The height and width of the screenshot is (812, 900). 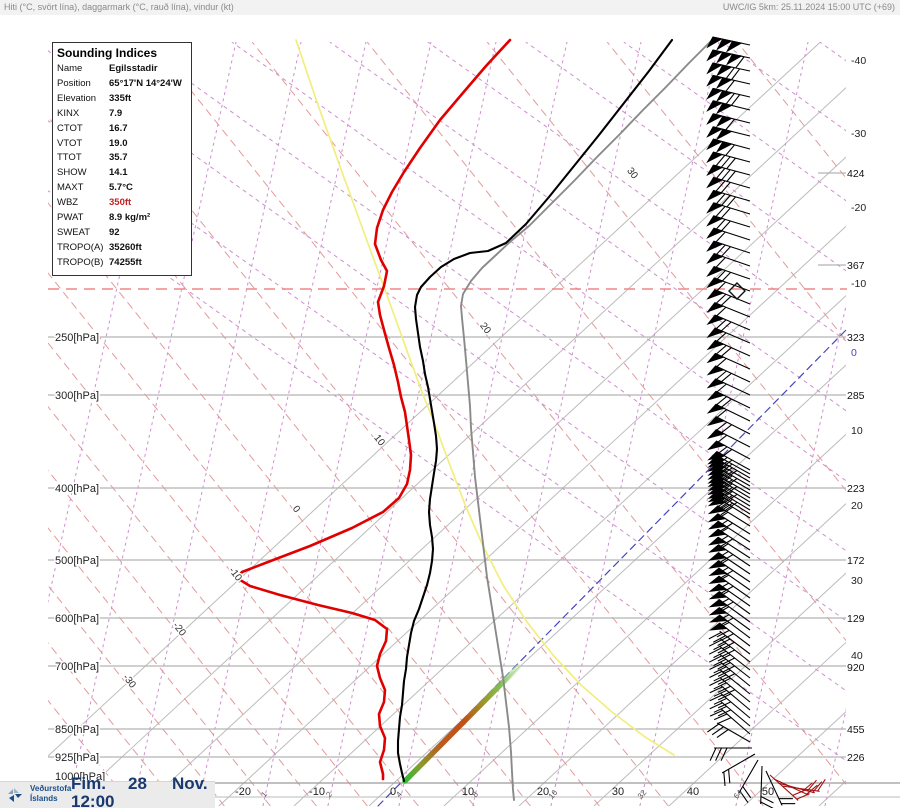 I want to click on indices-row-label: KINX, so click(x=68, y=113).